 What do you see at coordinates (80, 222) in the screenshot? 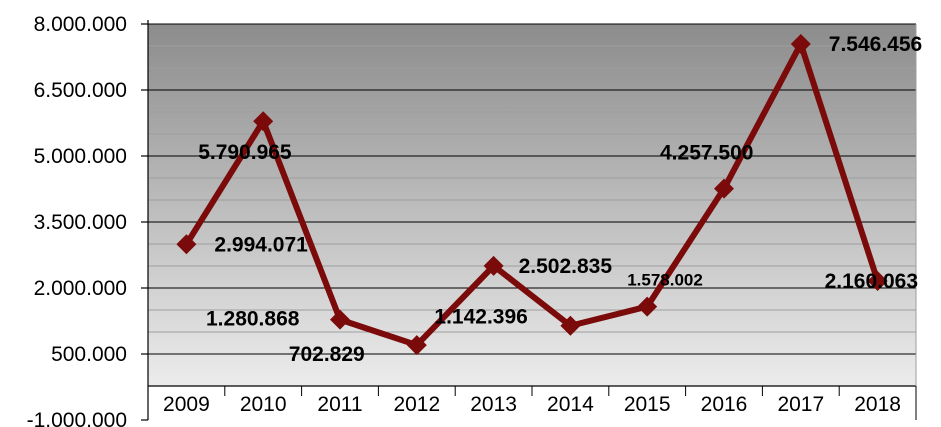
I see `y-tick-label: 3.500.000` at bounding box center [80, 222].